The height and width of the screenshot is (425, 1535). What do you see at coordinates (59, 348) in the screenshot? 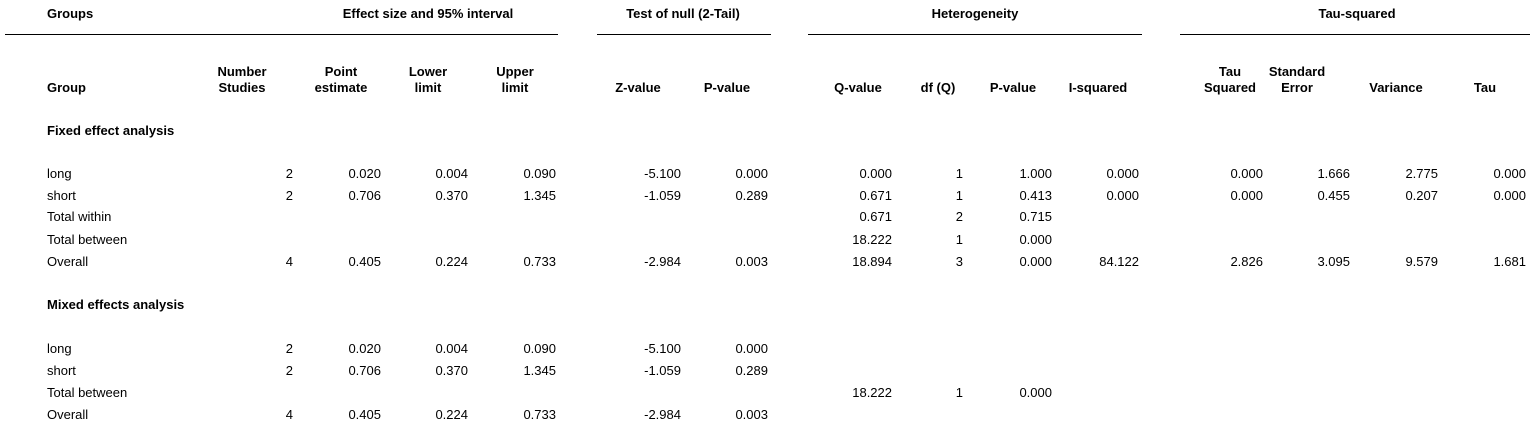
I see `row-label: long` at bounding box center [59, 348].